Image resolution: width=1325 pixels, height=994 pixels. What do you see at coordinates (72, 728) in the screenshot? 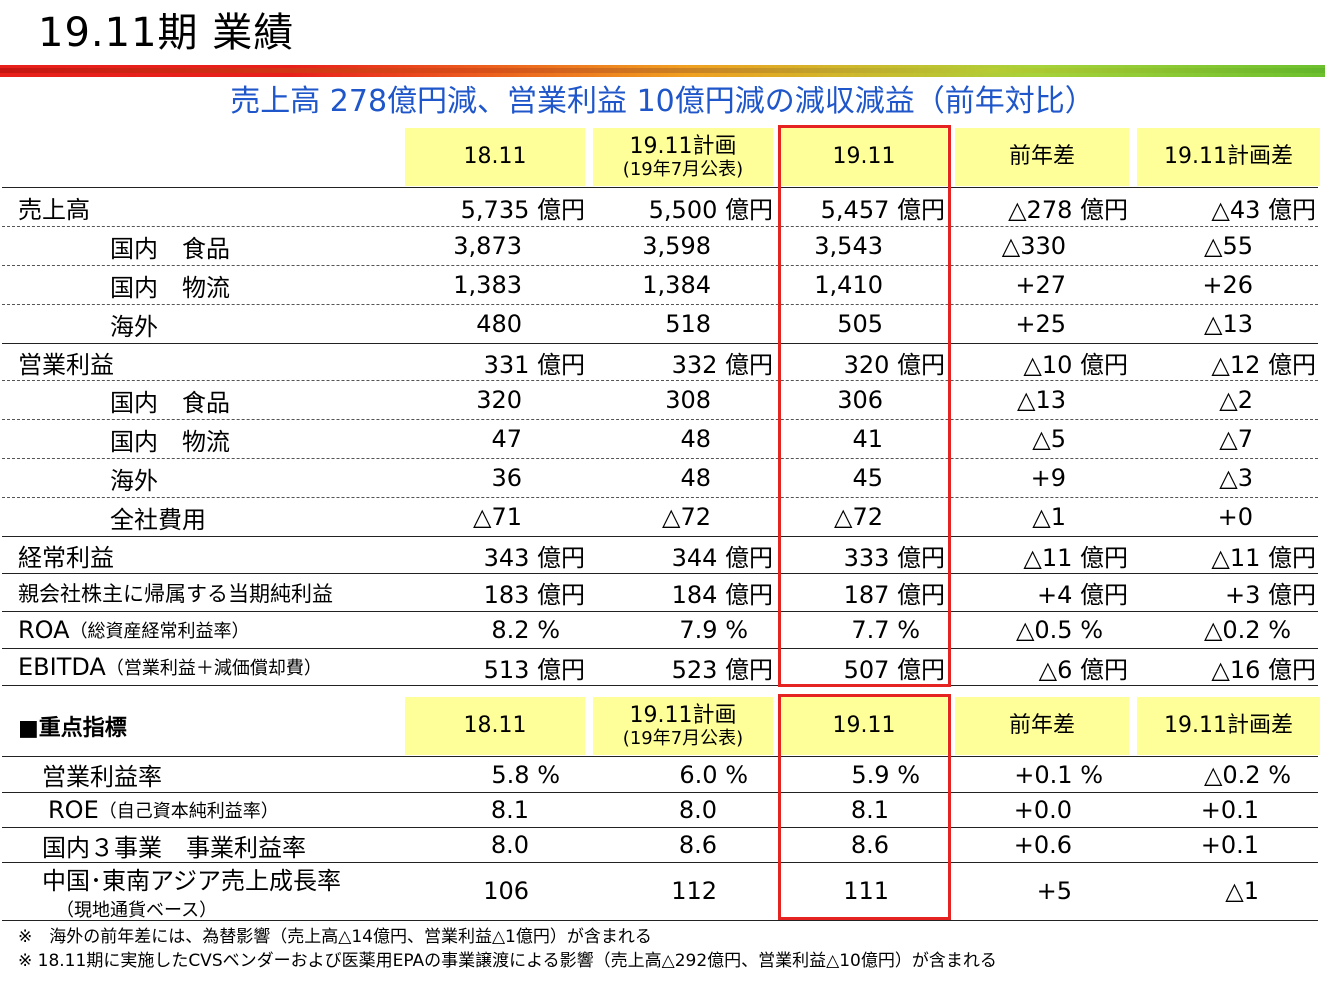
I see `kpi-section-title: ■重点指標` at bounding box center [72, 728].